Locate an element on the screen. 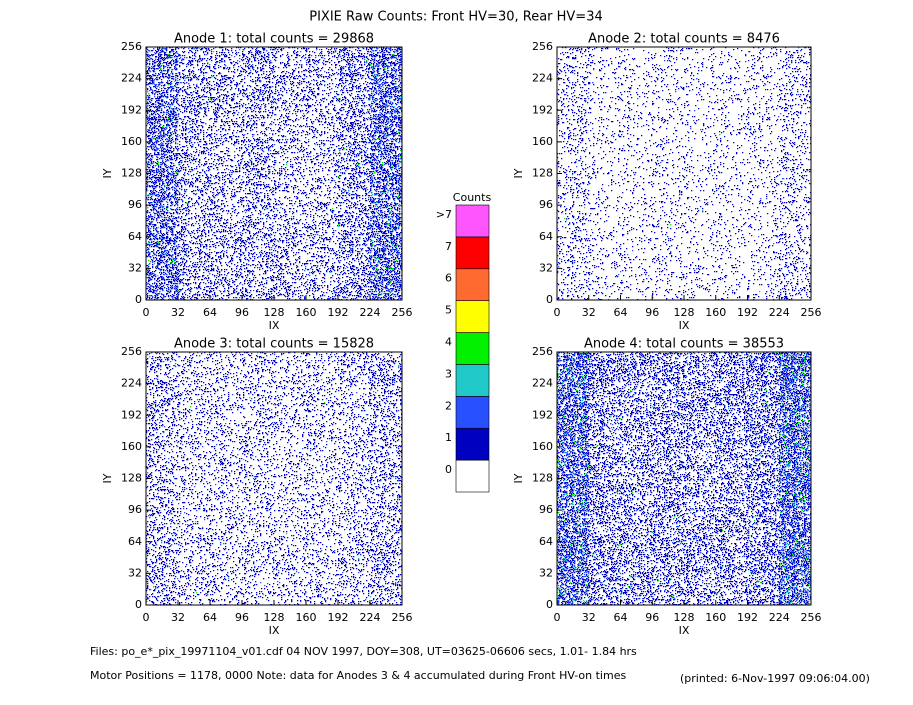  colorbar-label: 7 is located at coordinates (448, 246).